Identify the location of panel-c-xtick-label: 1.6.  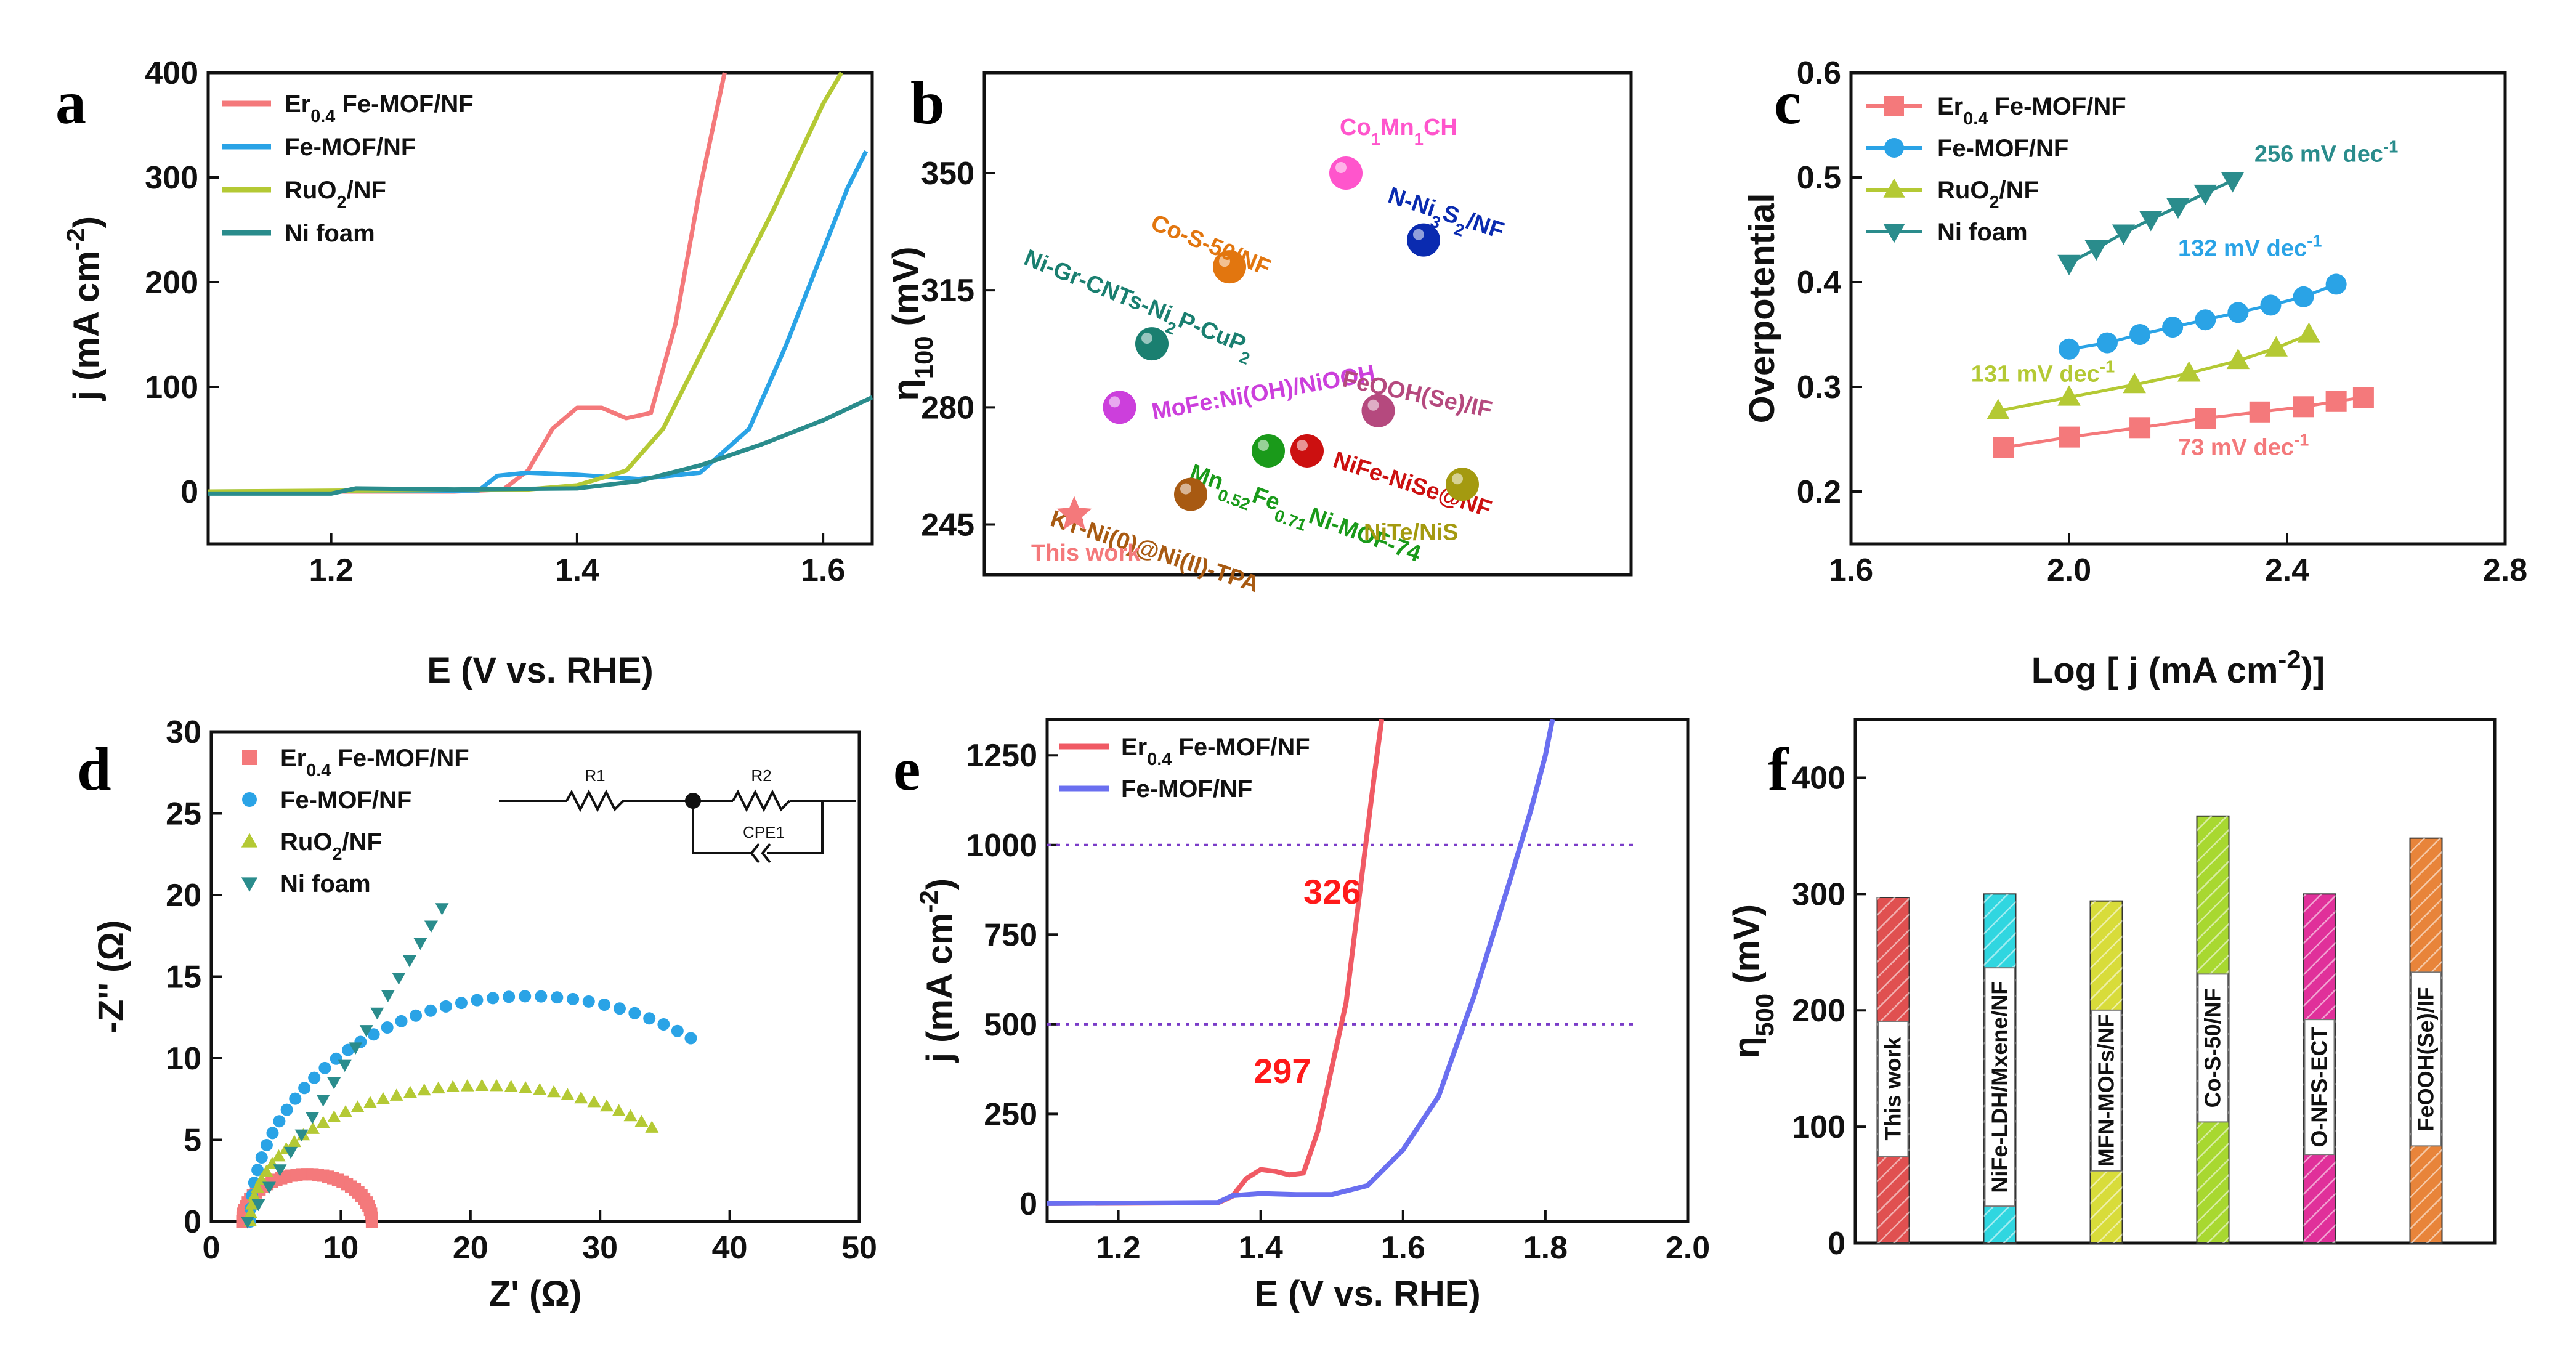
(1851, 570).